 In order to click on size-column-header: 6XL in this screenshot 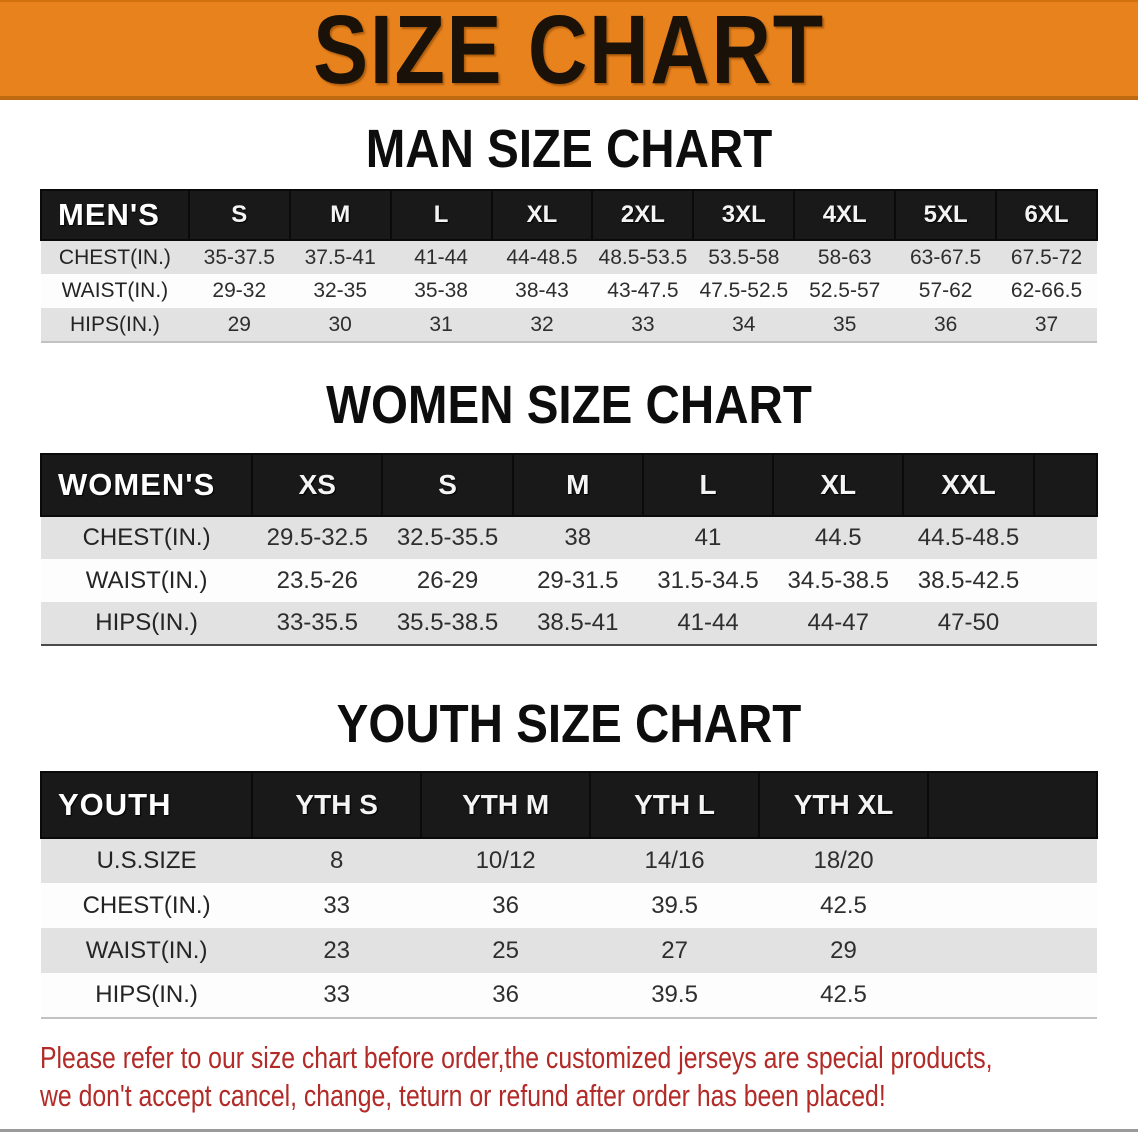, I will do `click(1046, 215)`.